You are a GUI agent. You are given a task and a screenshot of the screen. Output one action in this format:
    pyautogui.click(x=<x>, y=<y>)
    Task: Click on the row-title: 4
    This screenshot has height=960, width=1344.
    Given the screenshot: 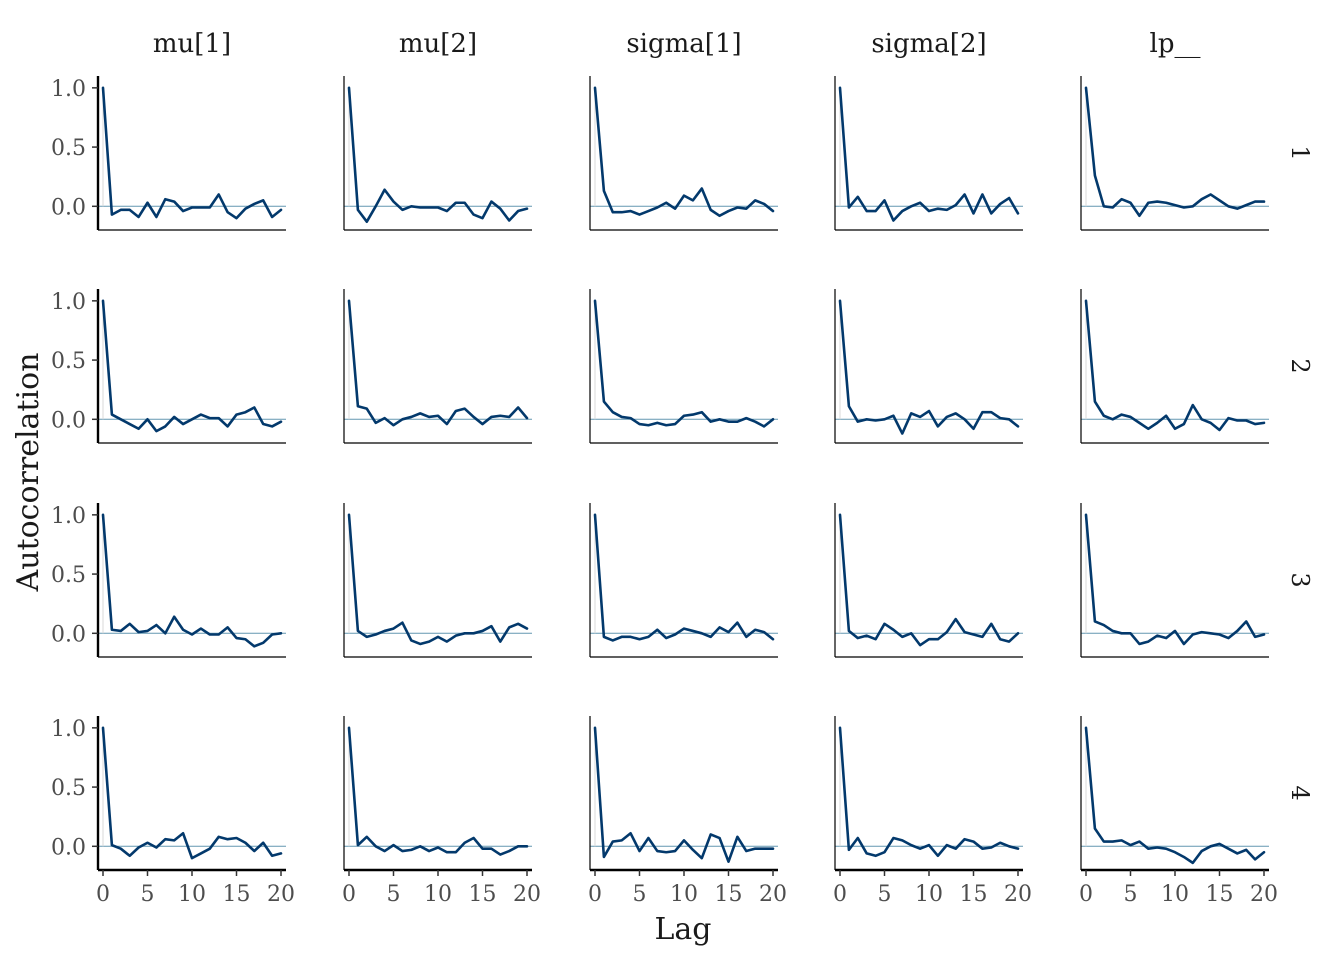 What is the action you would take?
    pyautogui.click(x=1300, y=792)
    